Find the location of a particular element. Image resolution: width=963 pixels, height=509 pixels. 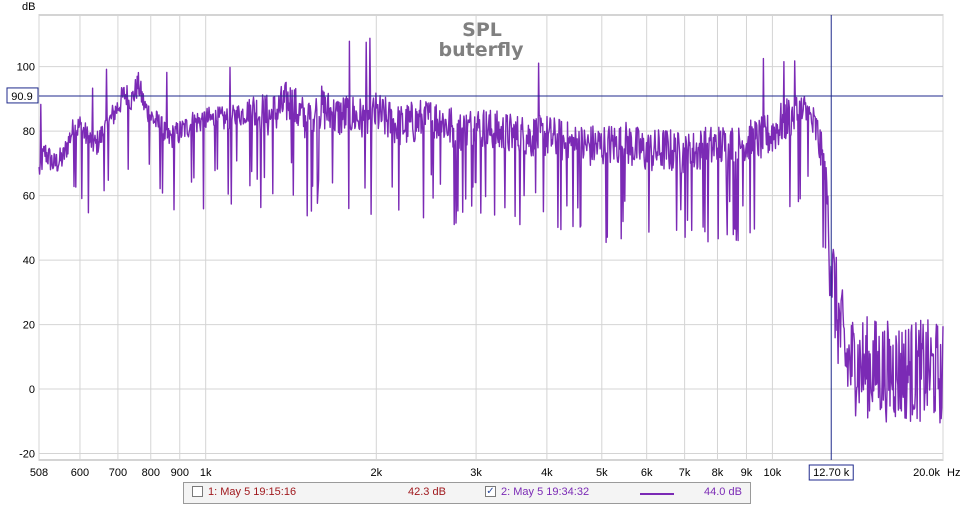

series-1-value: 42.3 dB is located at coordinates (427, 492).